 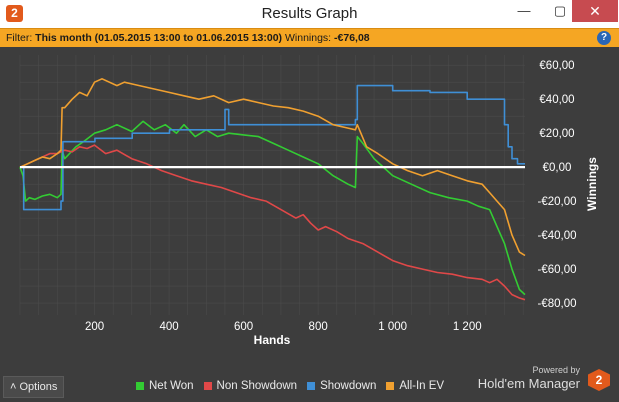 What do you see at coordinates (243, 327) in the screenshot?
I see `x-tick-label: 600` at bounding box center [243, 327].